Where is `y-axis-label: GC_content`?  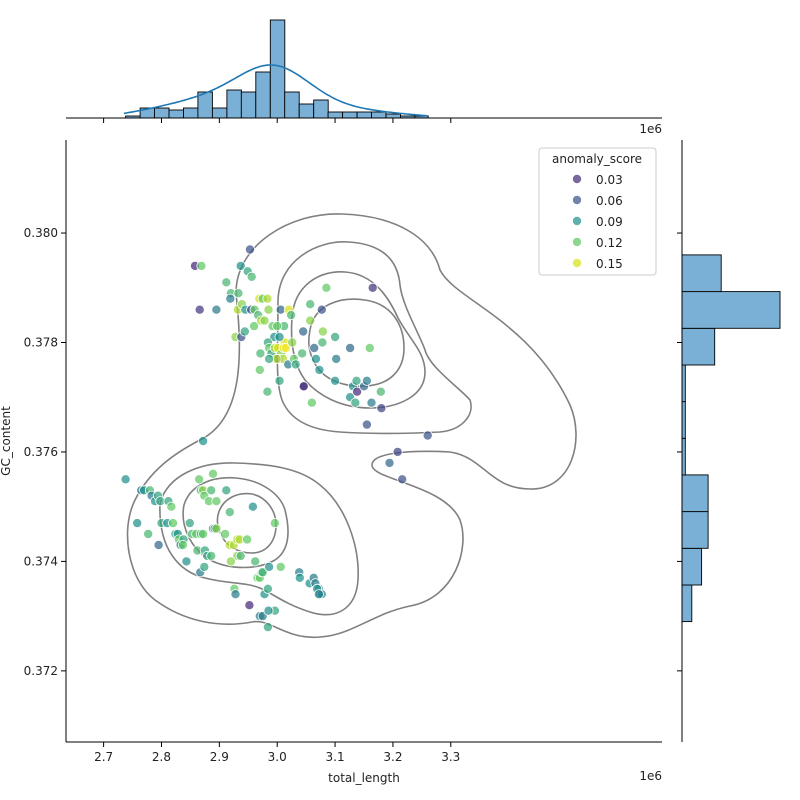 y-axis-label: GC_content is located at coordinates (6, 441).